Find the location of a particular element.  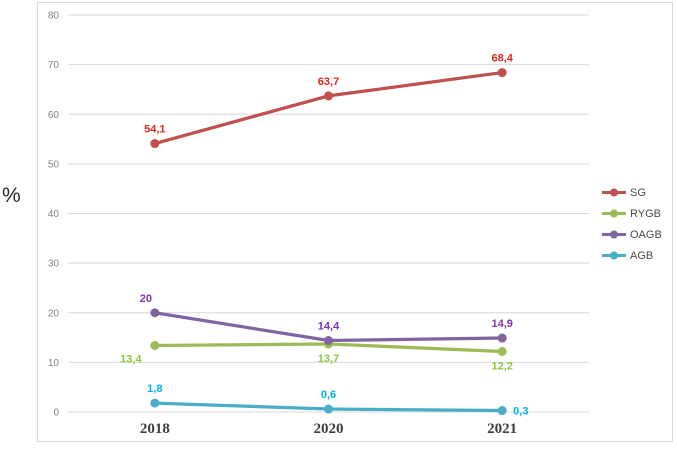

legend-label-sg: SG is located at coordinates (638, 192).